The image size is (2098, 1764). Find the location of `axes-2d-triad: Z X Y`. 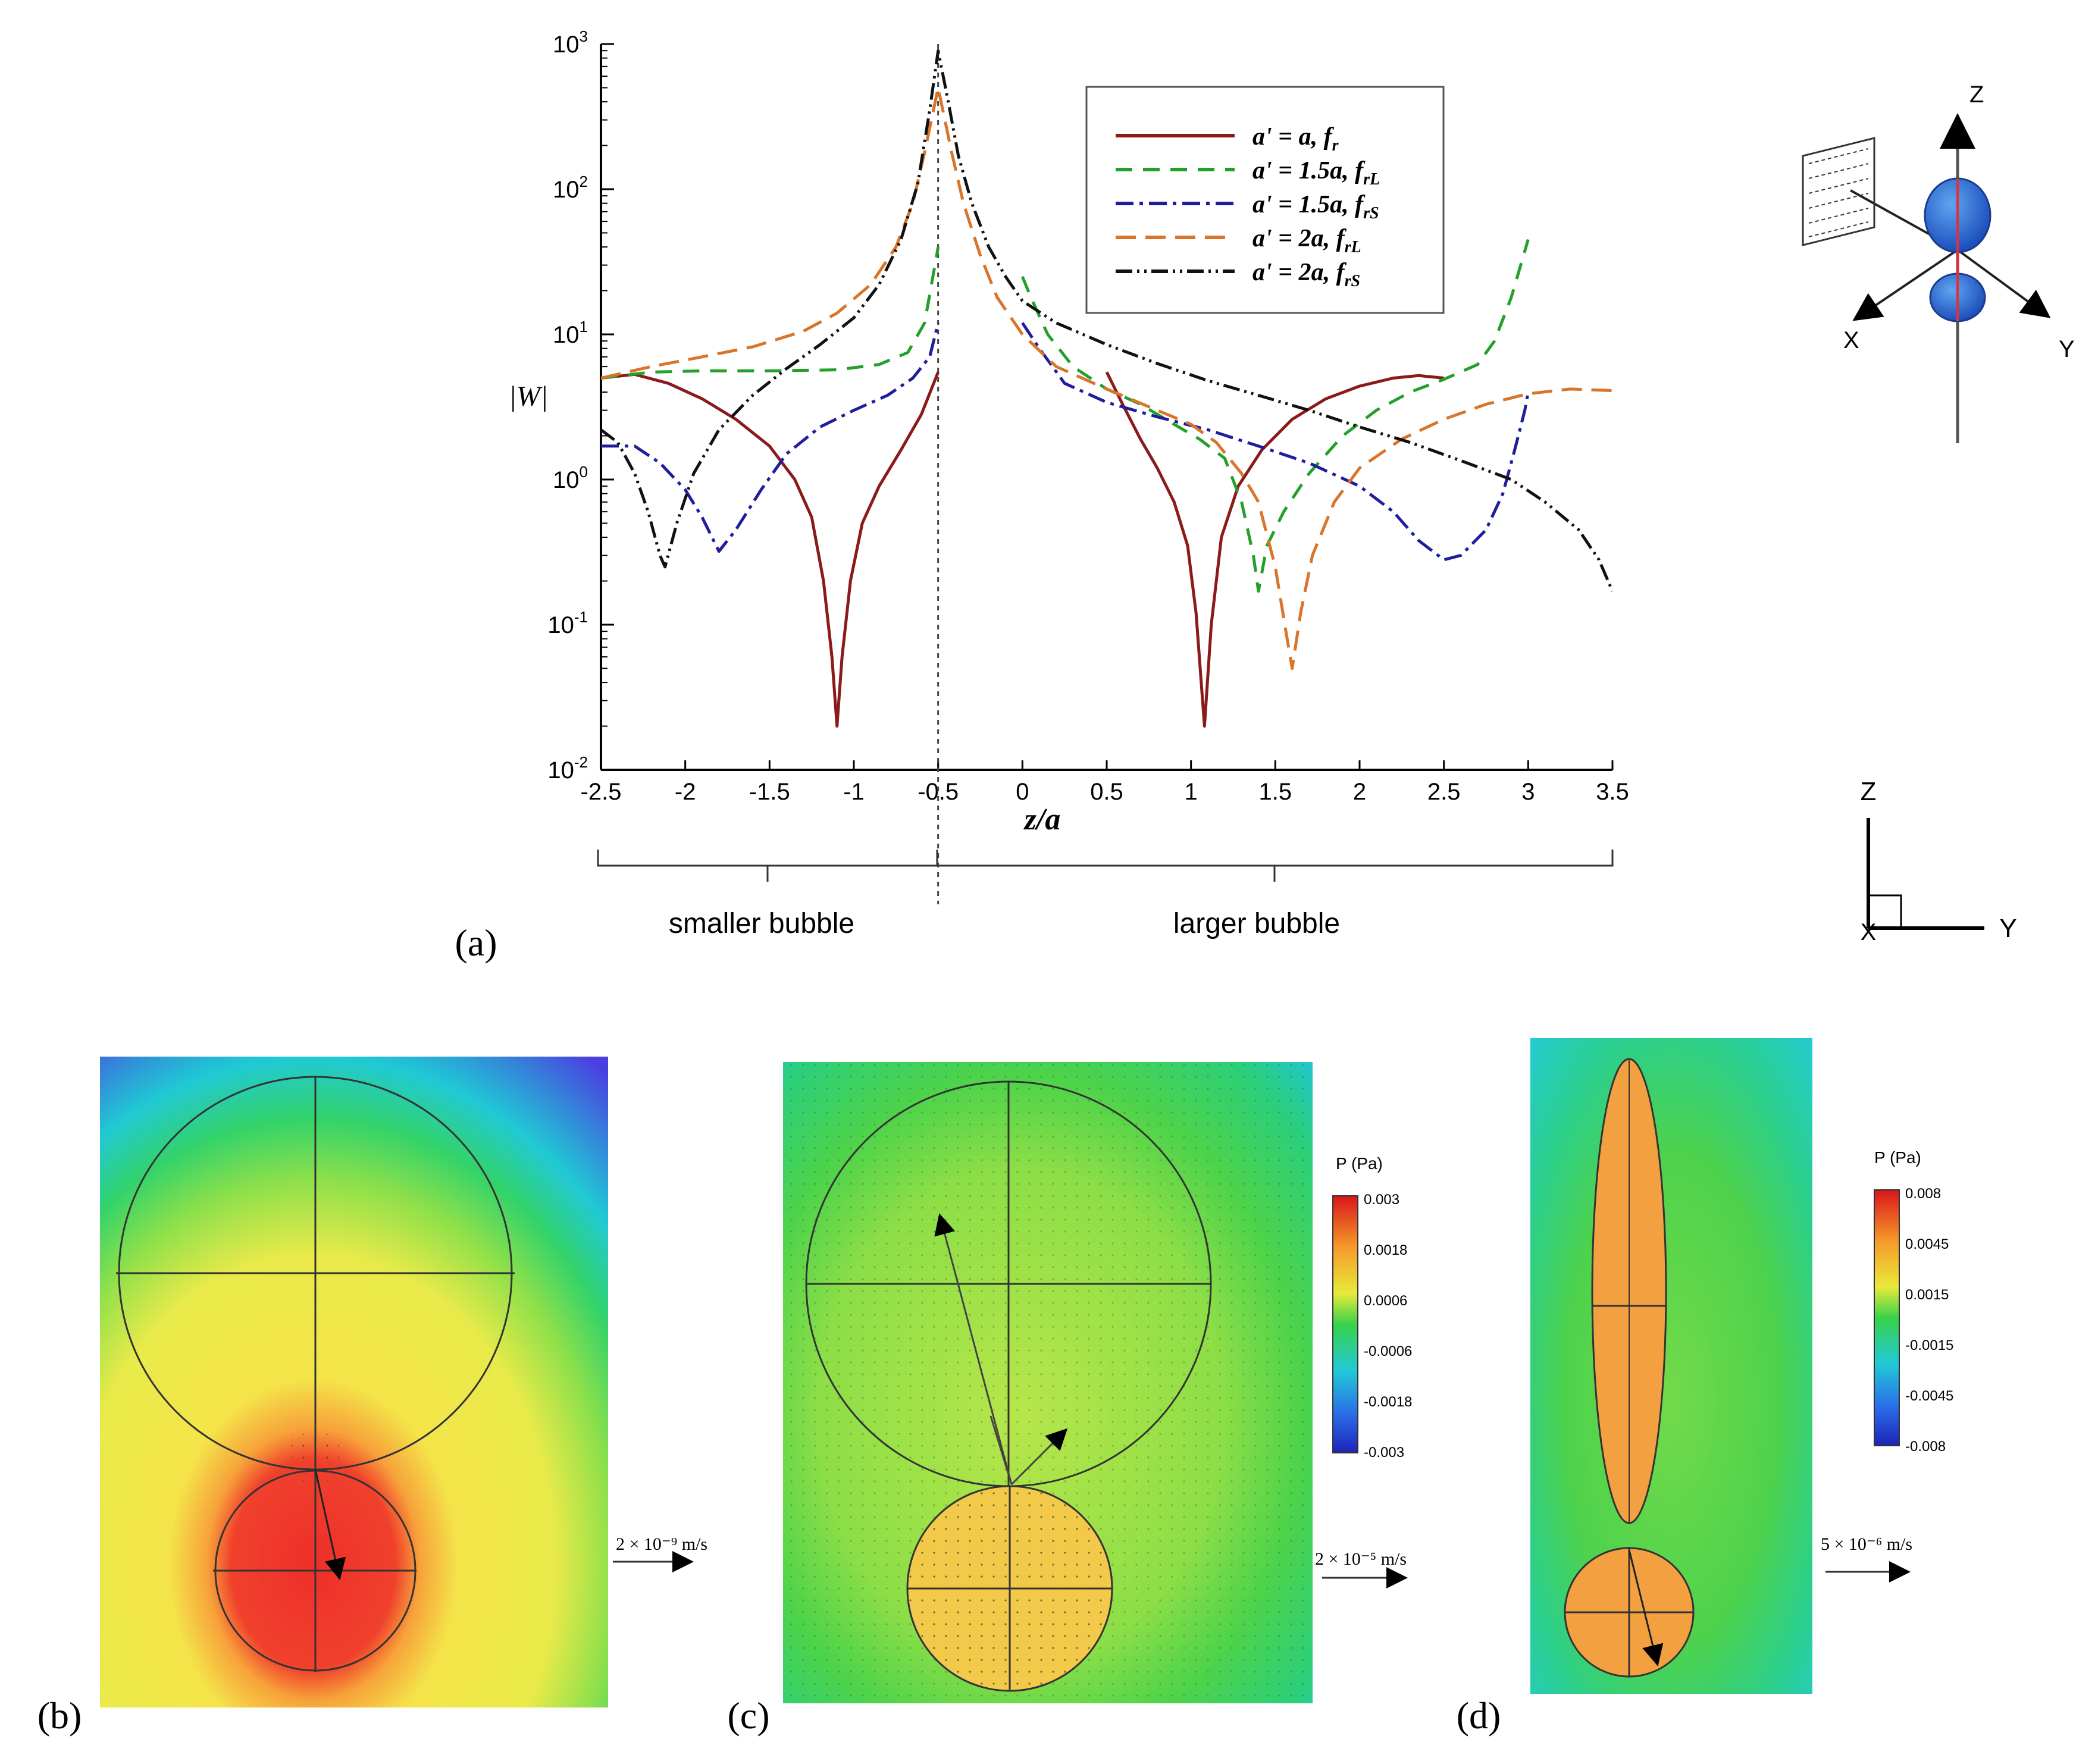

axes-2d-triad: Z X Y is located at coordinates (1939, 861).